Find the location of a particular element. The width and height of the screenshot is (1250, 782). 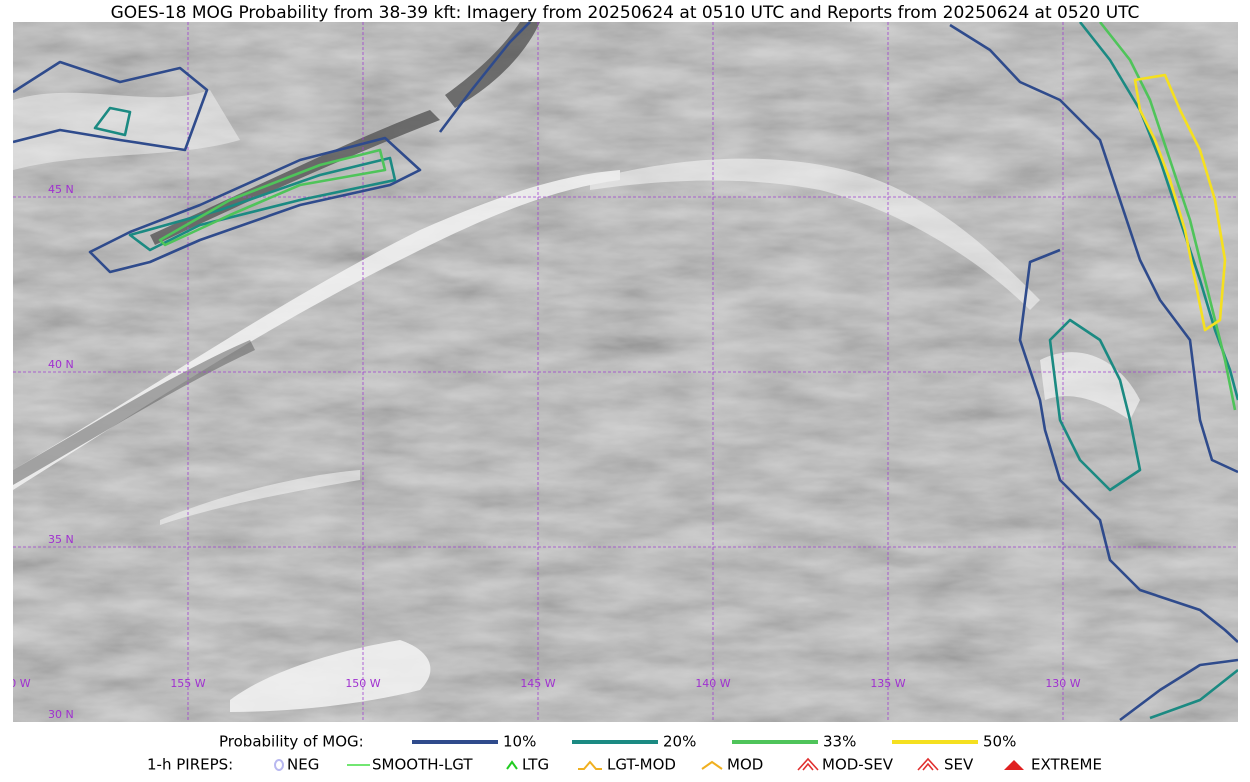

legend-label: NEG is located at coordinates (303, 765).